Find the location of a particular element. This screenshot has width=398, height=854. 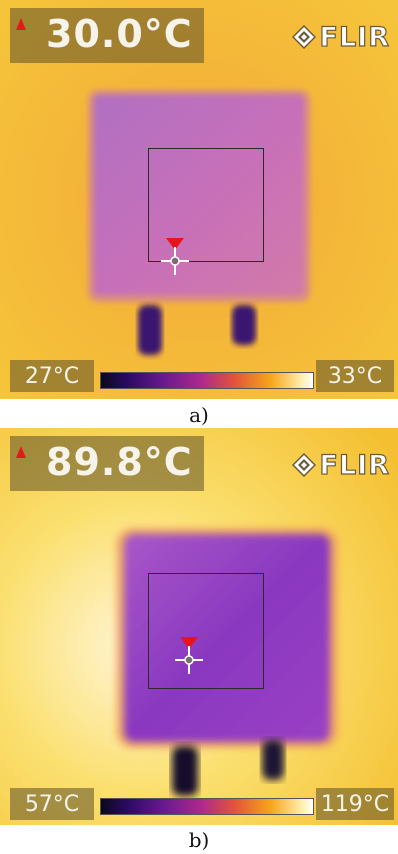

caption-a: a) is located at coordinates (199, 415).